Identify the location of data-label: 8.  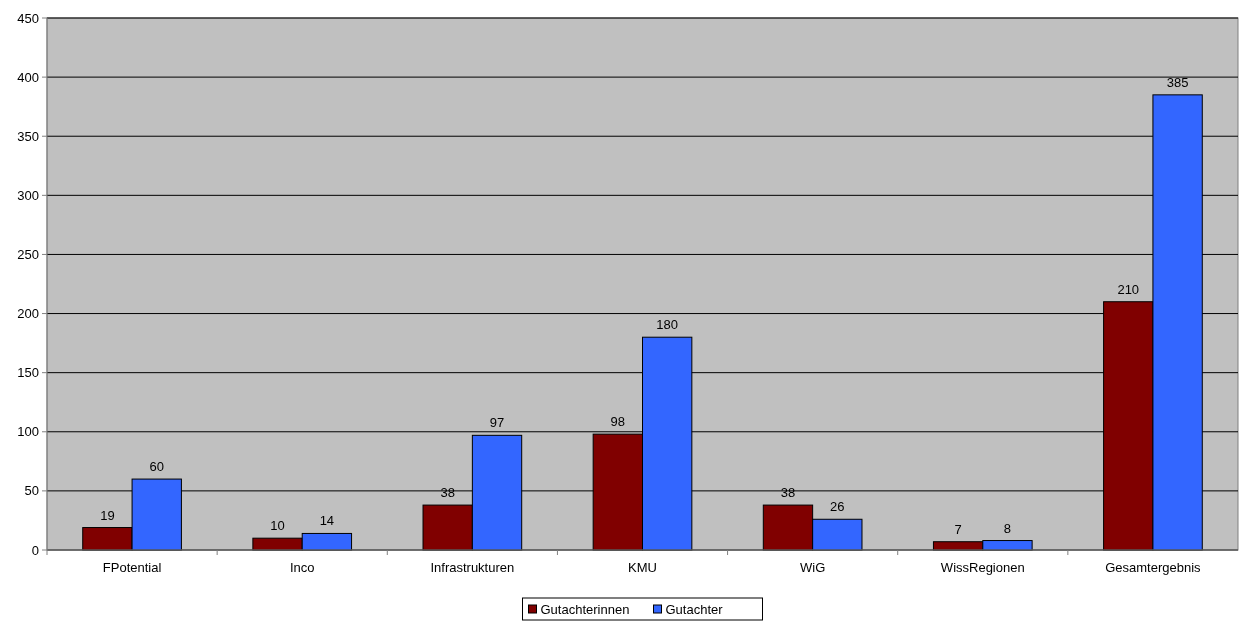
(1007, 528).